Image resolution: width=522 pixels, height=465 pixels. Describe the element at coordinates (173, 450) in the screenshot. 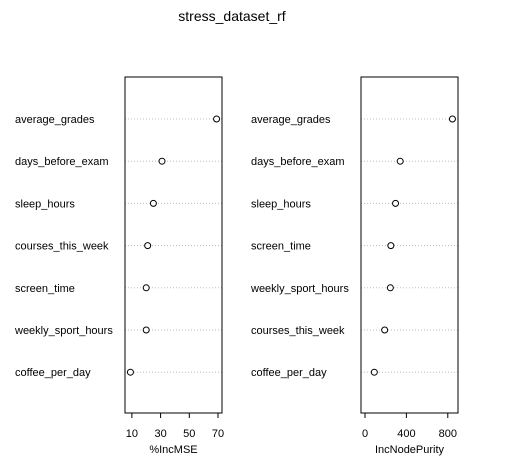

I see `x-axis-title: %IncMSE` at that location.